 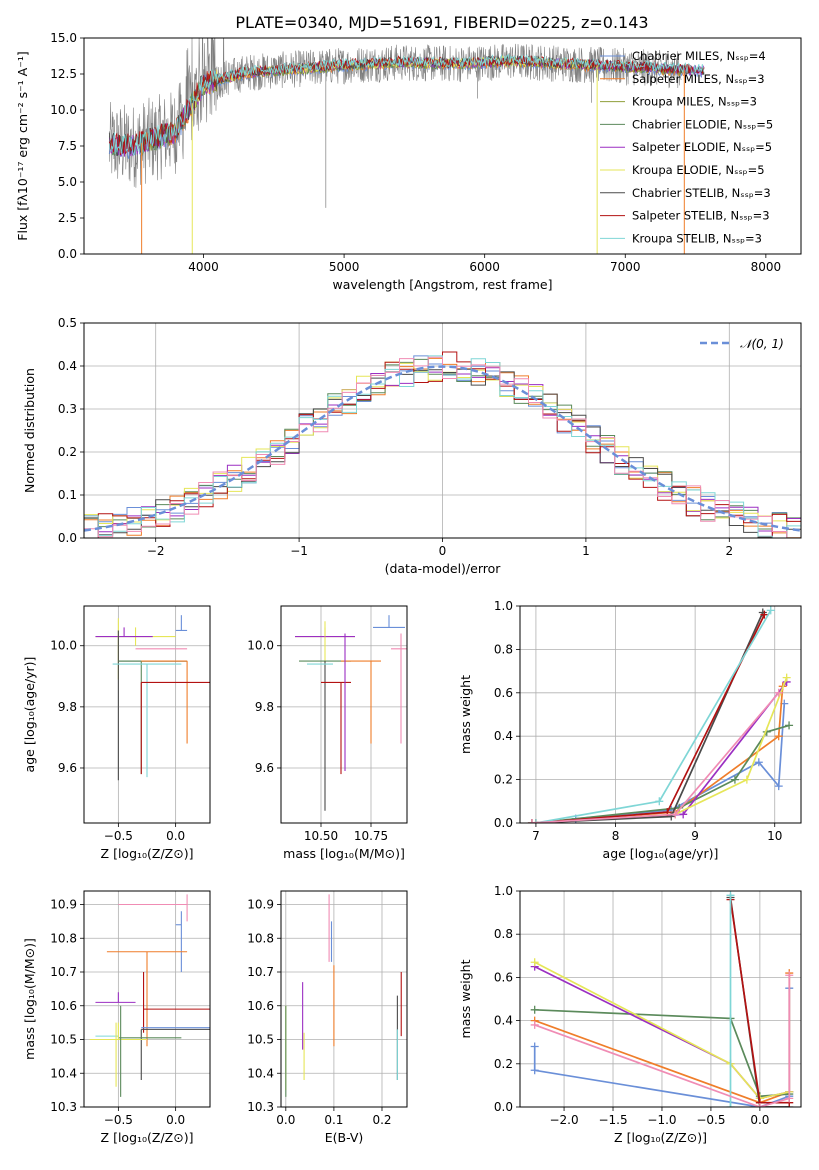 What do you see at coordinates (625, 267) in the screenshot?
I see `x-tick-label: 7000` at bounding box center [625, 267].